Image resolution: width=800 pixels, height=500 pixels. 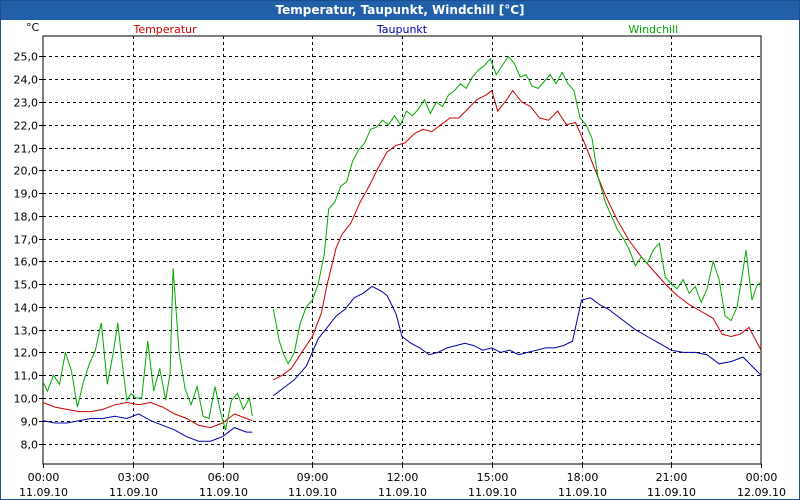 What do you see at coordinates (26, 194) in the screenshot?
I see `y-tick-label: 19,0` at bounding box center [26, 194].